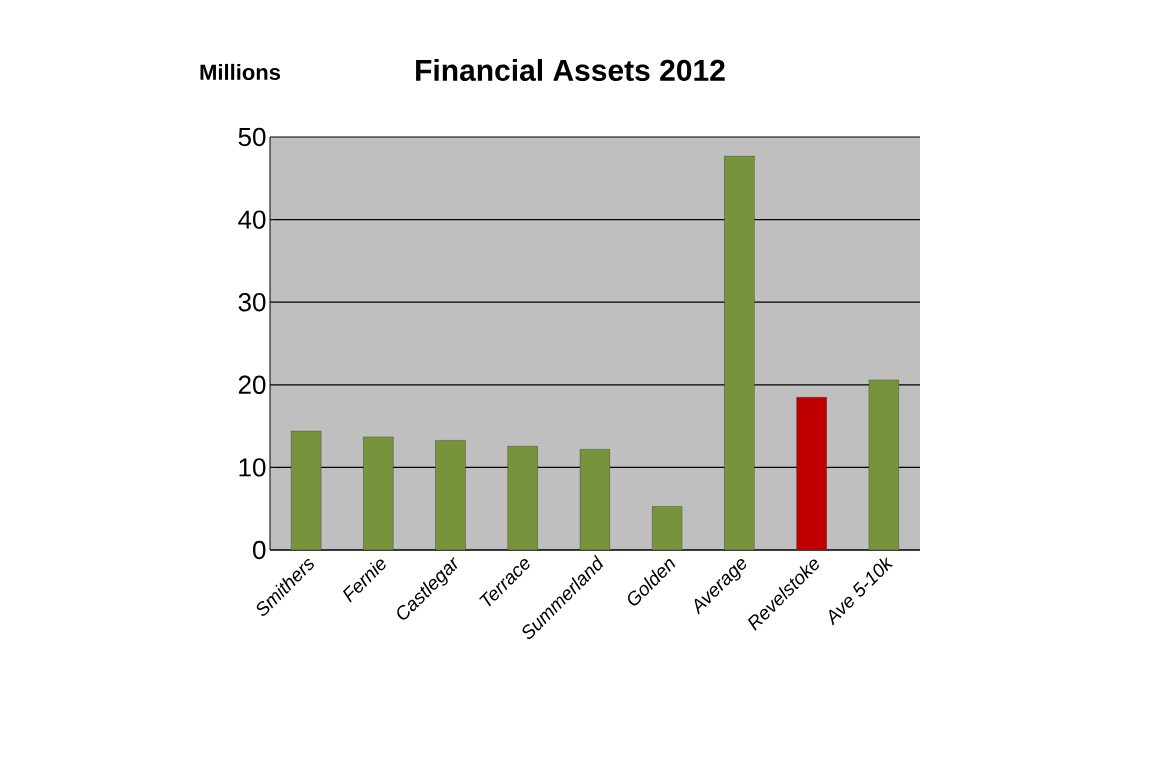  I want to click on y-tick-label: 30, so click(252, 302).